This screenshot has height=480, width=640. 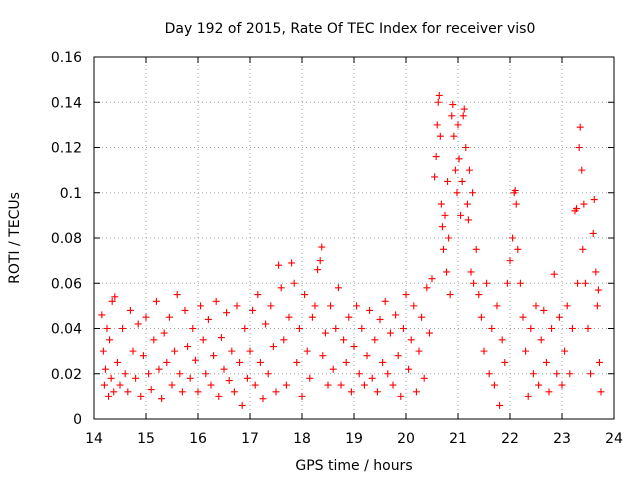 What do you see at coordinates (66, 58) in the screenshot?
I see `y-tick-label: 0.16` at bounding box center [66, 58].